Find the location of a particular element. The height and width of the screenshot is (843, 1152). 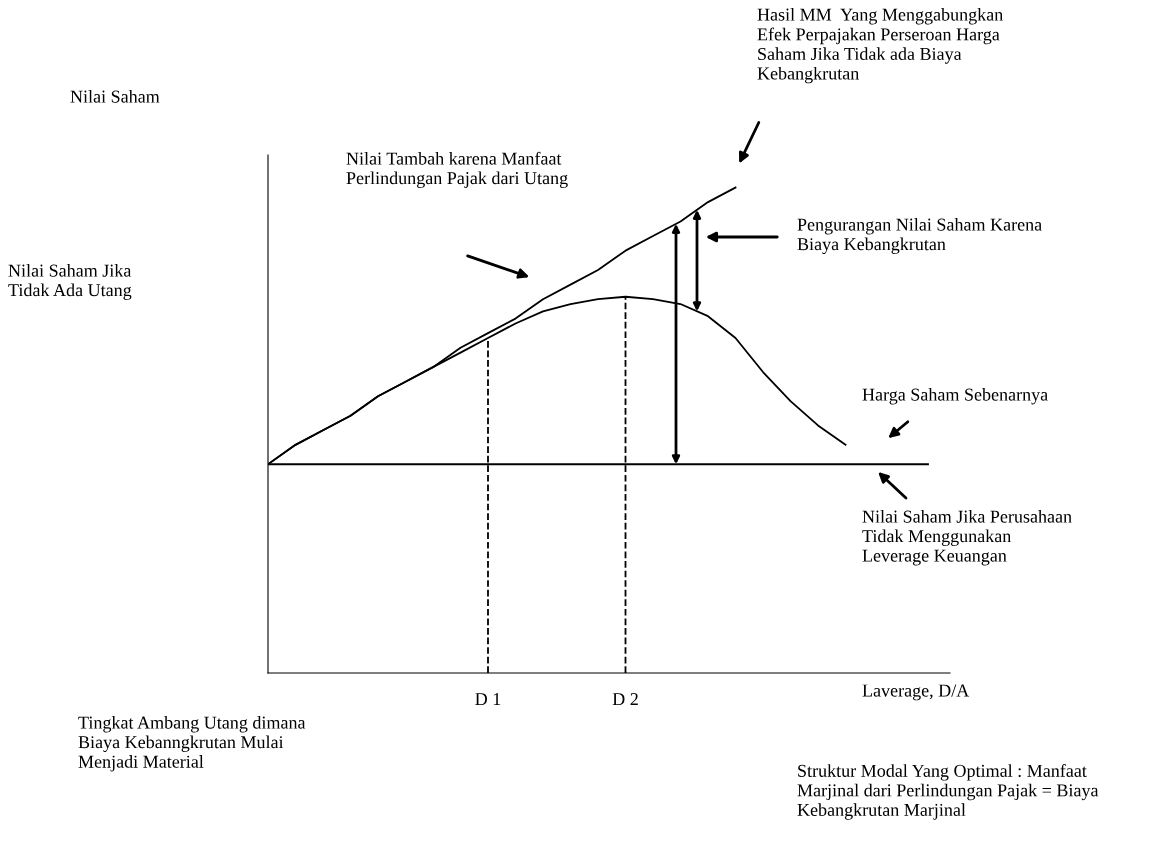

annotation: Pengurangan Nilai Saham Karena Biaya Kebangkrutan is located at coordinates (919, 236).